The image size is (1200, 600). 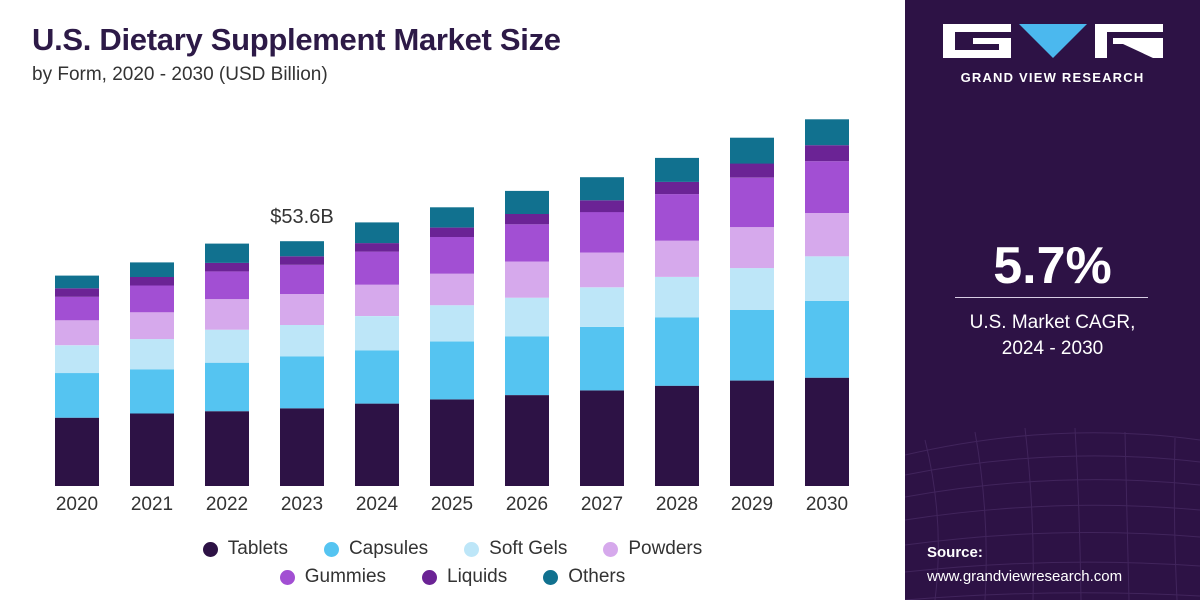 I want to click on source-label: Source:, so click(x=955, y=552).